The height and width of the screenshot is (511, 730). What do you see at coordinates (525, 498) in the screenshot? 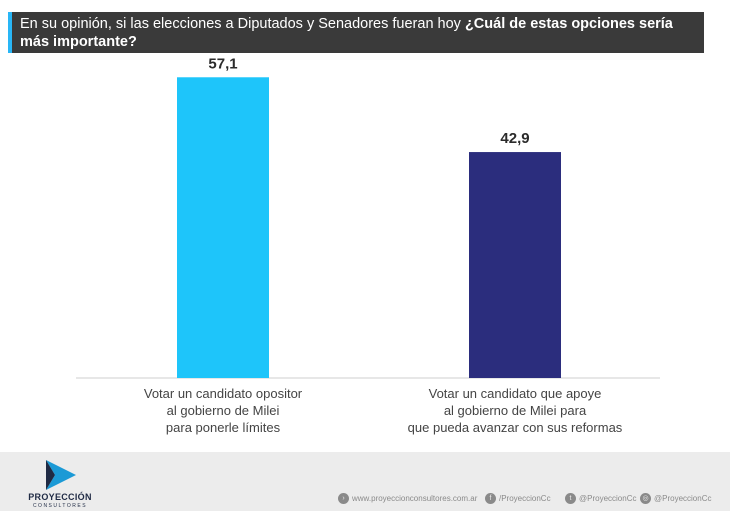
I see `facebook-text: /ProyeccionCc` at bounding box center [525, 498].